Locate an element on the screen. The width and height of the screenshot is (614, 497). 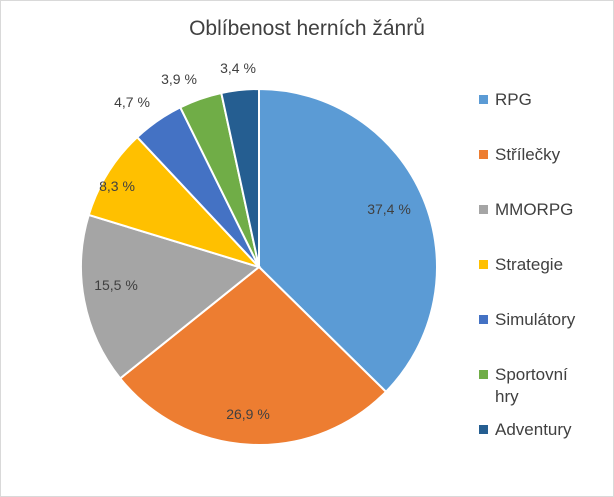
legend-label: Simulátory is located at coordinates (535, 319).